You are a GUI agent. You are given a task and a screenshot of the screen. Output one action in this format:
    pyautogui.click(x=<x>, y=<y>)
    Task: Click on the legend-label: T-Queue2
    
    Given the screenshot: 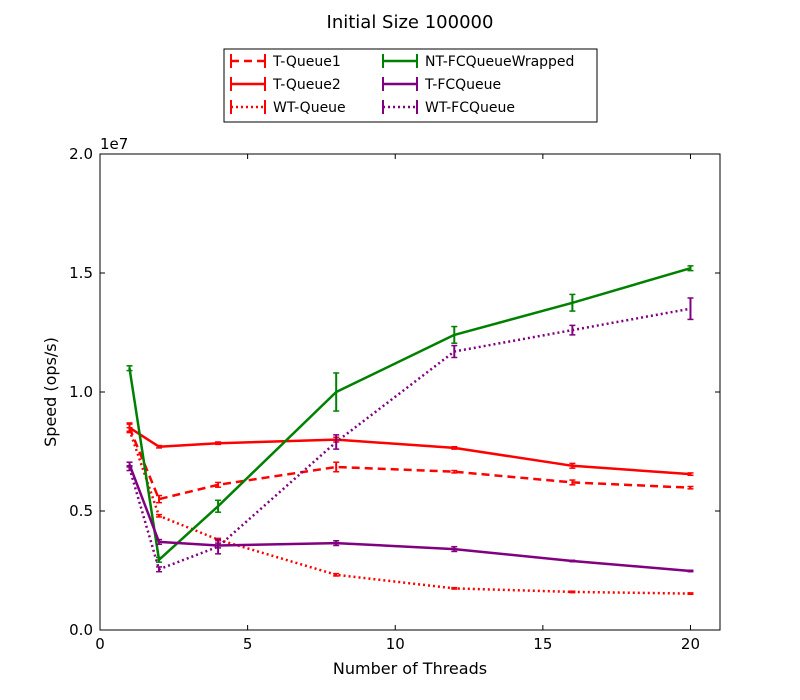 What is the action you would take?
    pyautogui.click(x=306, y=85)
    